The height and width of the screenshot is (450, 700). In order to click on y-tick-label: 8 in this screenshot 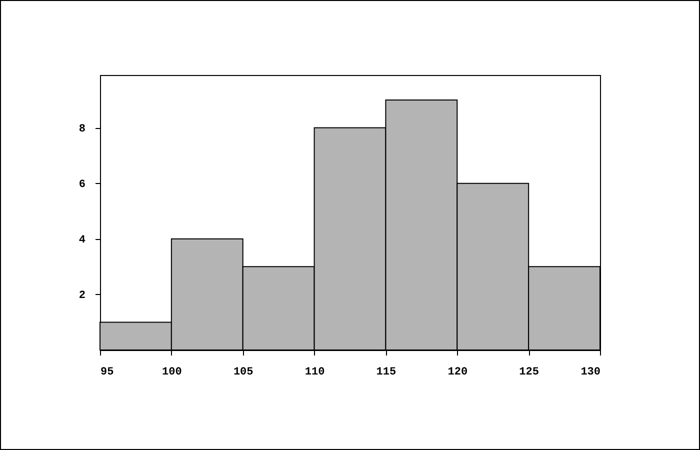, I will do `click(82, 129)`.